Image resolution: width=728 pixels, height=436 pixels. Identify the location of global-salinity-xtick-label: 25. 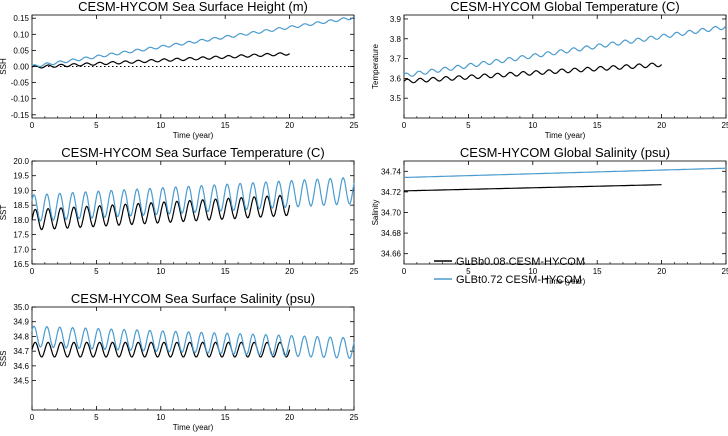
(725, 271).